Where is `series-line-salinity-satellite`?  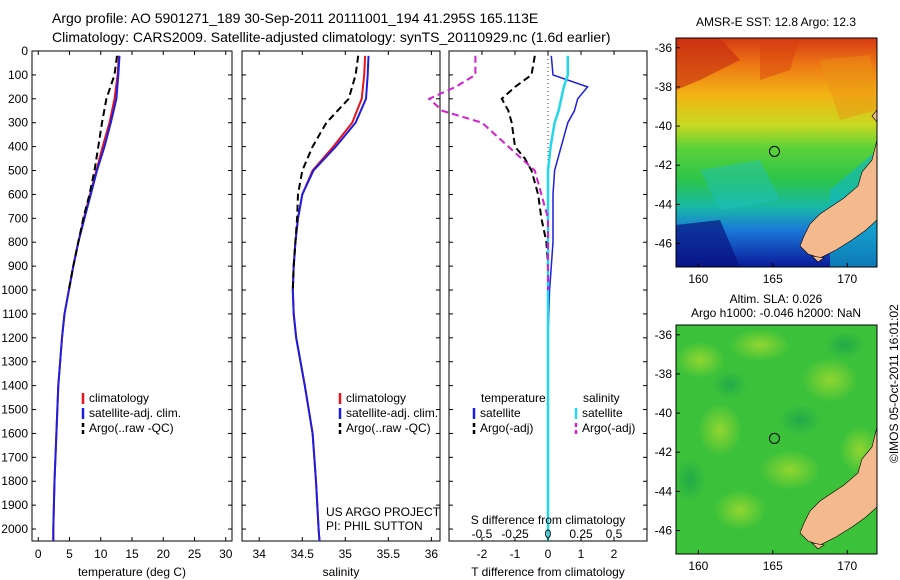 series-line-salinity-satellite is located at coordinates (558, 298).